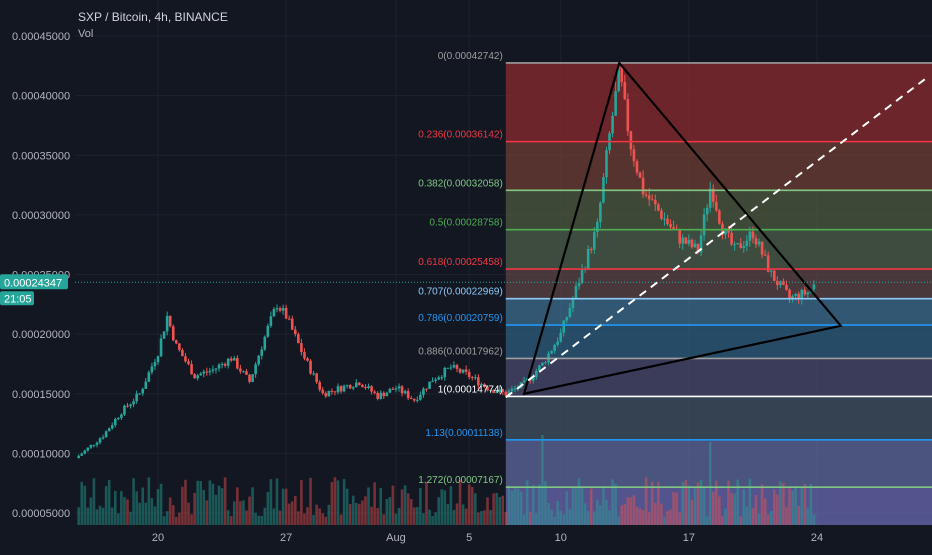  Describe the element at coordinates (718, 284) in the screenshot. I see `fib-zone` at that location.